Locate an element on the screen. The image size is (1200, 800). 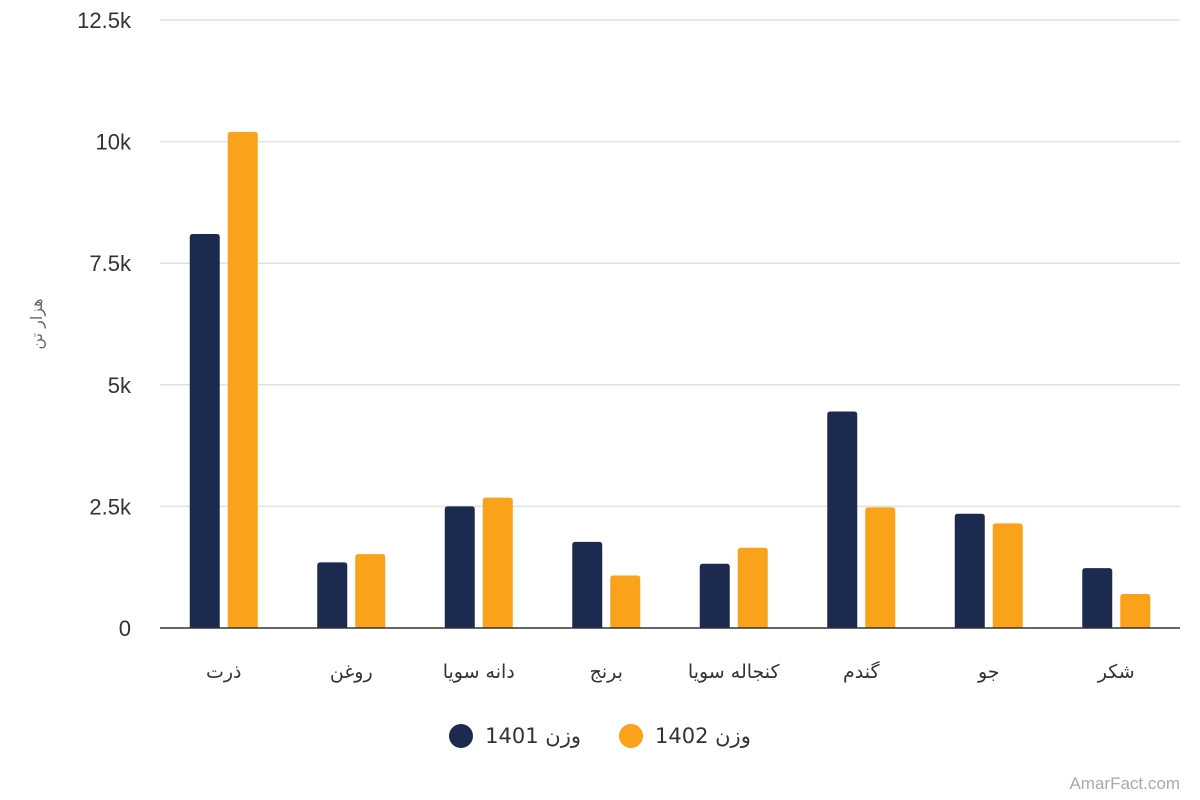
x-tick-label: ذرت is located at coordinates (224, 672).